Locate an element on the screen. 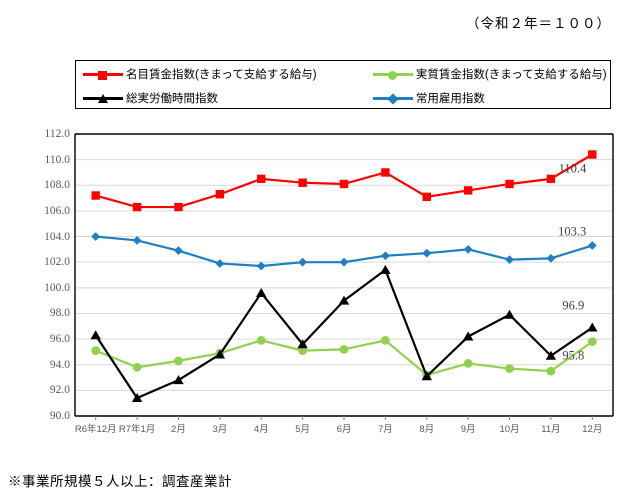 The width and height of the screenshot is (629, 496). x-axis-tick-label: 12月 is located at coordinates (592, 429).